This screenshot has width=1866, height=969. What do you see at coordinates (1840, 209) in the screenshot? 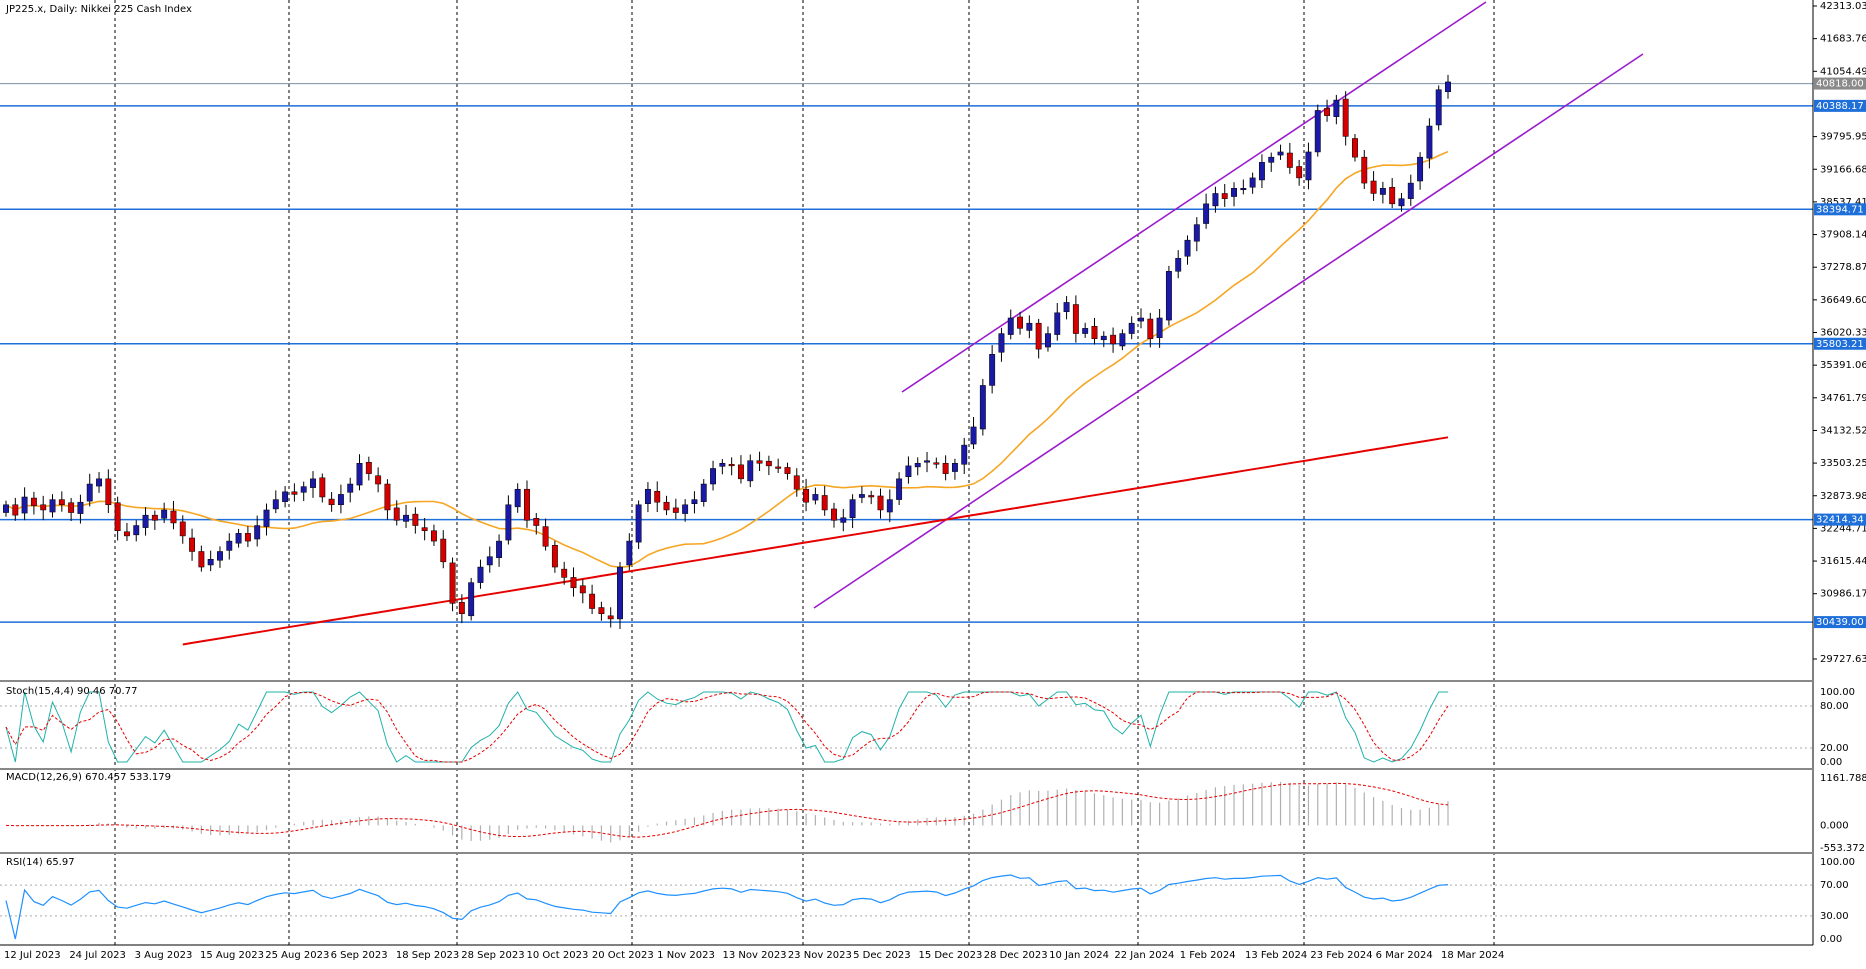
I see `level-price-label: 38394.71` at bounding box center [1840, 209].